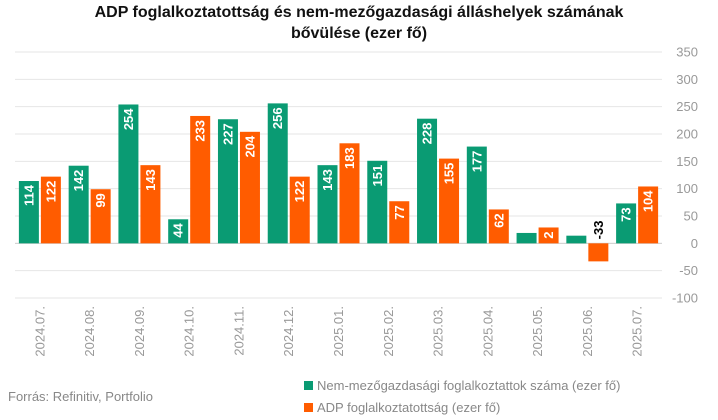 Image resolution: width=718 pixels, height=420 pixels. I want to click on bar-data-label: 183, so click(349, 158).